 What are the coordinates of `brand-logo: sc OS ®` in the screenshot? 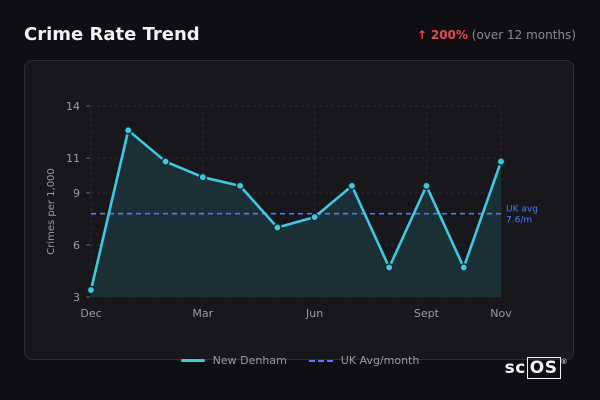 It's located at (536, 368).